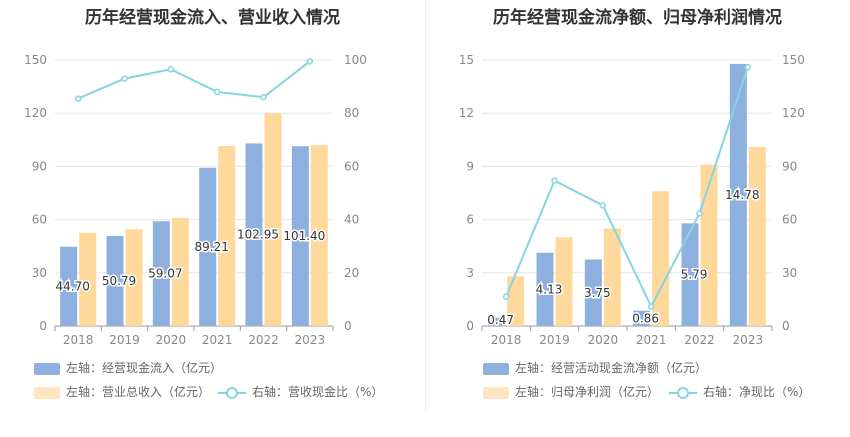 Image resolution: width=850 pixels, height=437 pixels. I want to click on y-right-tick-label: 40, so click(351, 220).